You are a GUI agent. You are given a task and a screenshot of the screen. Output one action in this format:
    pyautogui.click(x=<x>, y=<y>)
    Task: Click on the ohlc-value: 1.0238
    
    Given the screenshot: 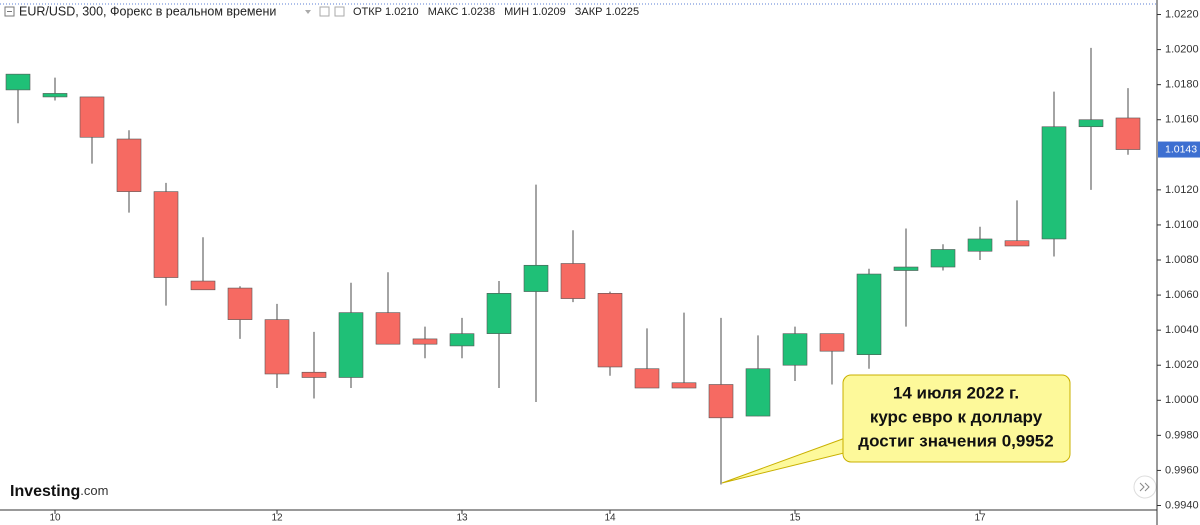 What is the action you would take?
    pyautogui.click(x=478, y=12)
    